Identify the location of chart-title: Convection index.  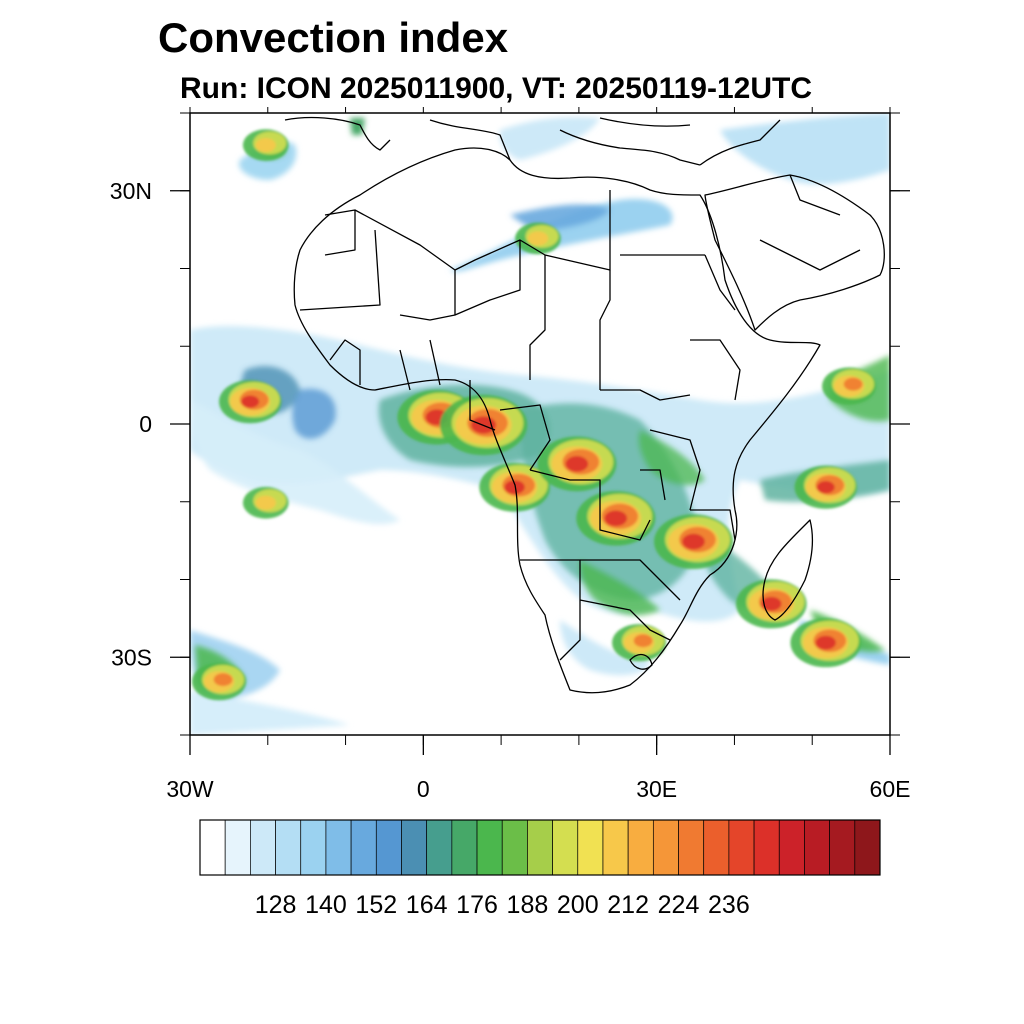
(333, 37).